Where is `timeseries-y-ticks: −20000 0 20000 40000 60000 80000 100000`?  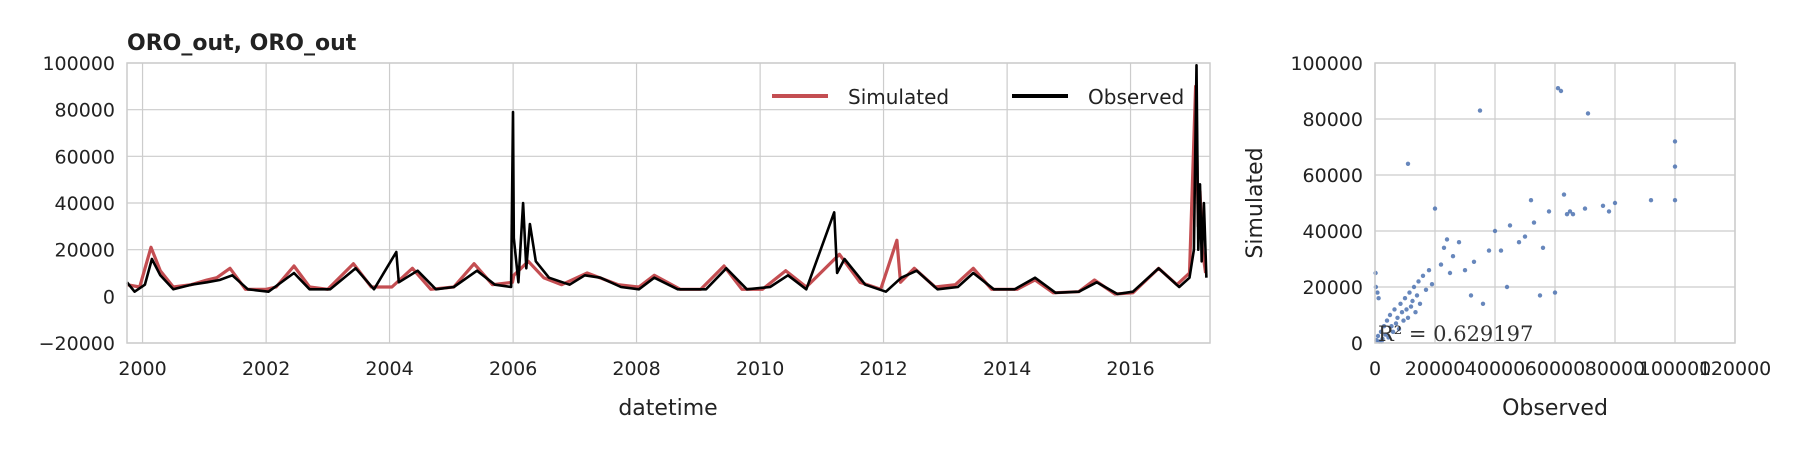
timeseries-y-ticks: −20000 0 20000 40000 60000 80000 100000 is located at coordinates (77, 204).